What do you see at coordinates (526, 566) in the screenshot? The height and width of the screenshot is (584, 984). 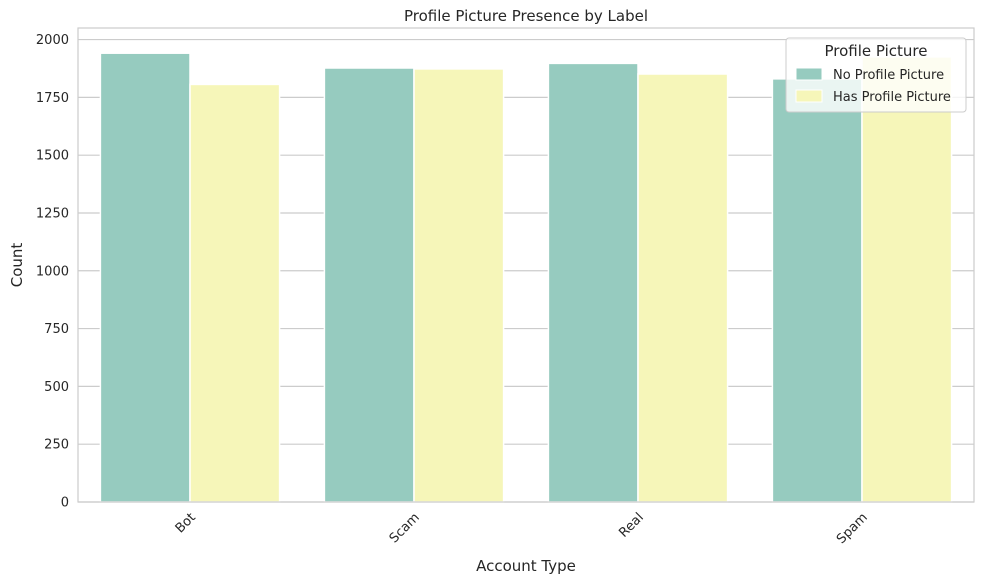 I see `x-axis-label: Account Type` at bounding box center [526, 566].